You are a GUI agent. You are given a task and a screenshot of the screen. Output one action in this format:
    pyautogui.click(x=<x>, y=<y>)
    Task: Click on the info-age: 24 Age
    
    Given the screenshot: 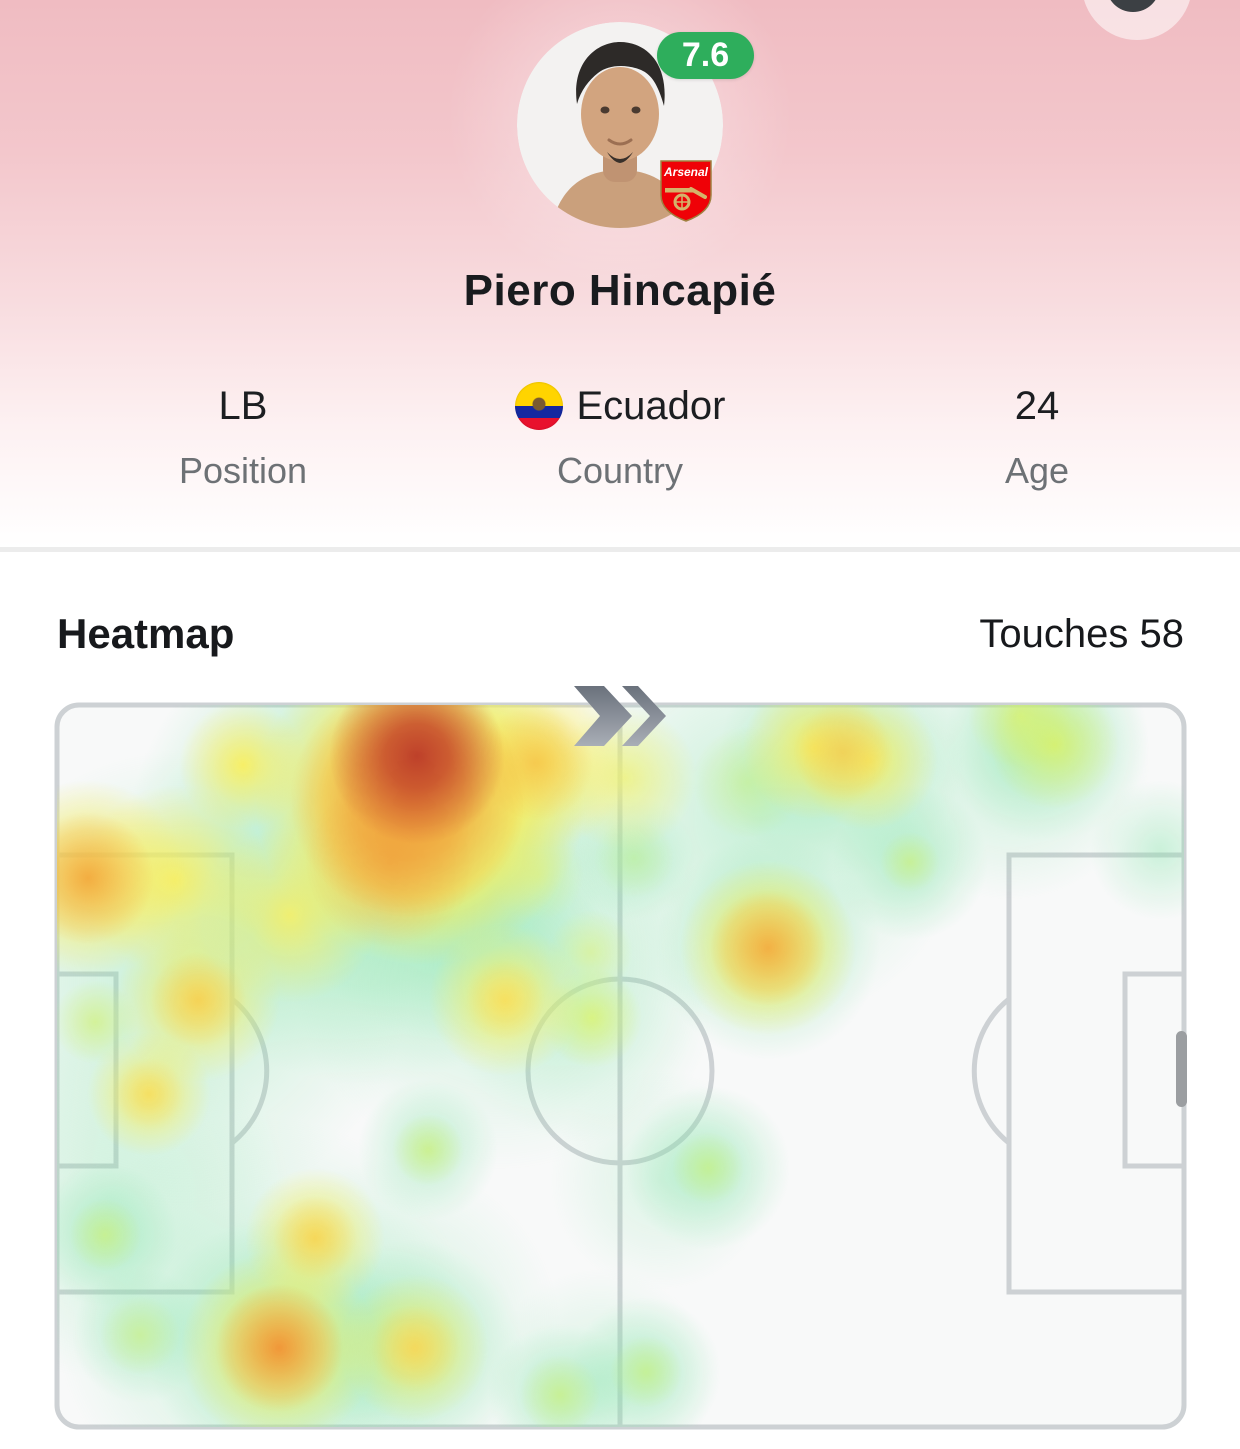 What is the action you would take?
    pyautogui.click(x=1037, y=436)
    